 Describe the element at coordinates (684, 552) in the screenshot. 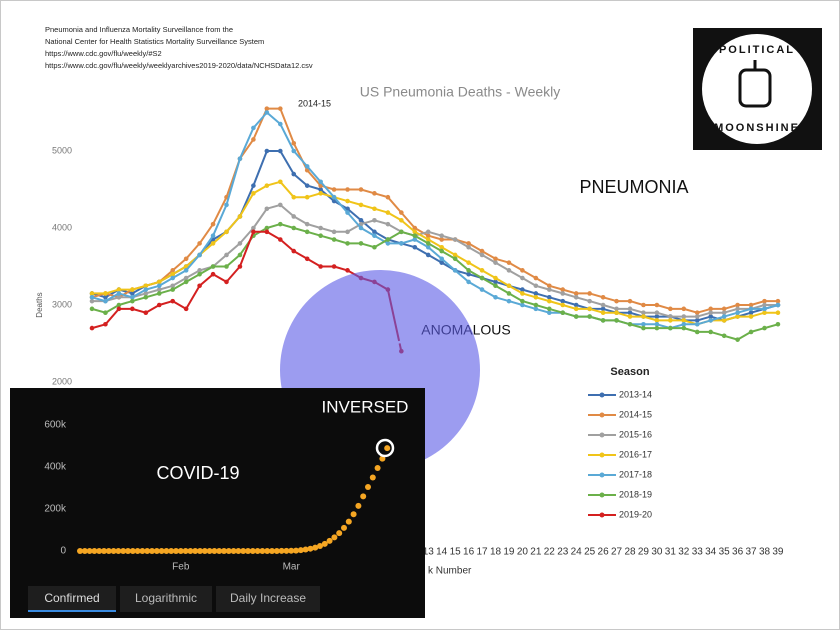

I see `x-tick-label: 32` at that location.